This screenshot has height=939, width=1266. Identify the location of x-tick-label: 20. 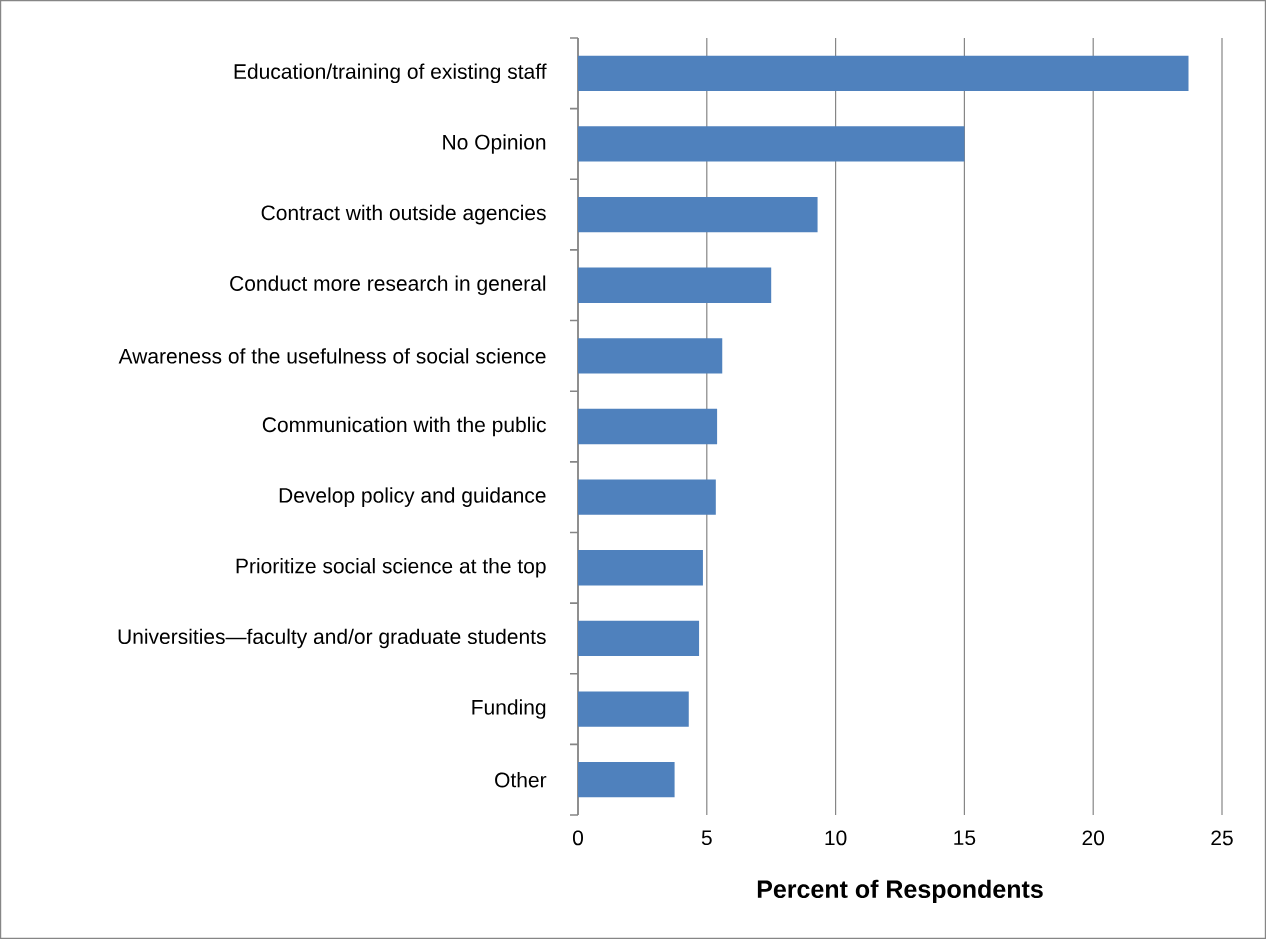
(1093, 838).